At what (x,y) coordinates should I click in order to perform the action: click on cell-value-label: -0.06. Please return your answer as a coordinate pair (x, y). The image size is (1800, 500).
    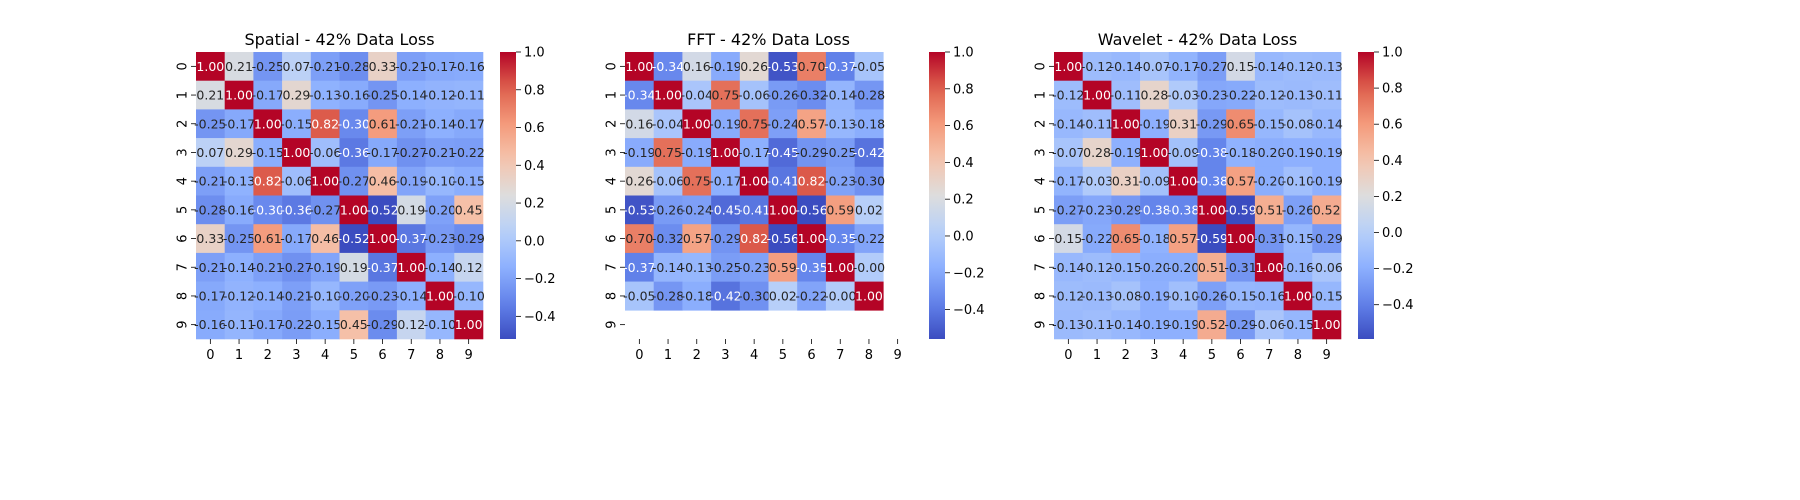
    Looking at the image, I should click on (325, 152).